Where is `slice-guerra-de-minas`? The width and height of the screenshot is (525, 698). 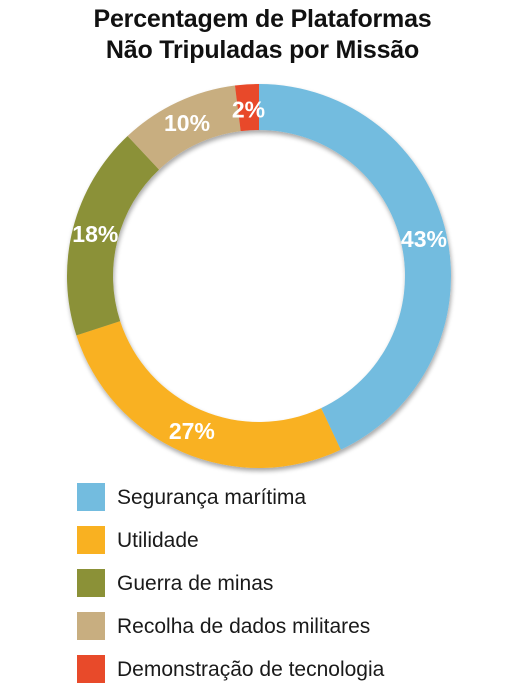 slice-guerra-de-minas is located at coordinates (113, 236).